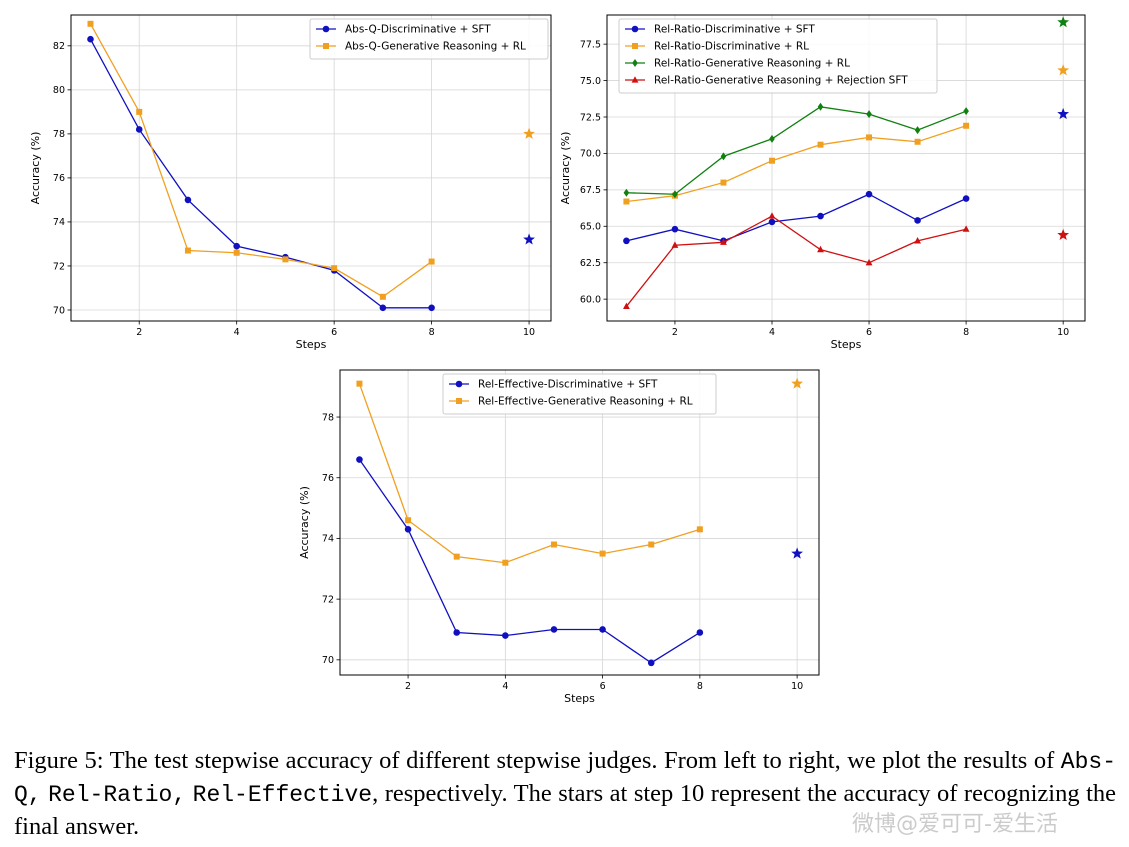  Describe the element at coordinates (955, 824) in the screenshot. I see `watermark-text: 微博@爱可可-爱生活` at that location.